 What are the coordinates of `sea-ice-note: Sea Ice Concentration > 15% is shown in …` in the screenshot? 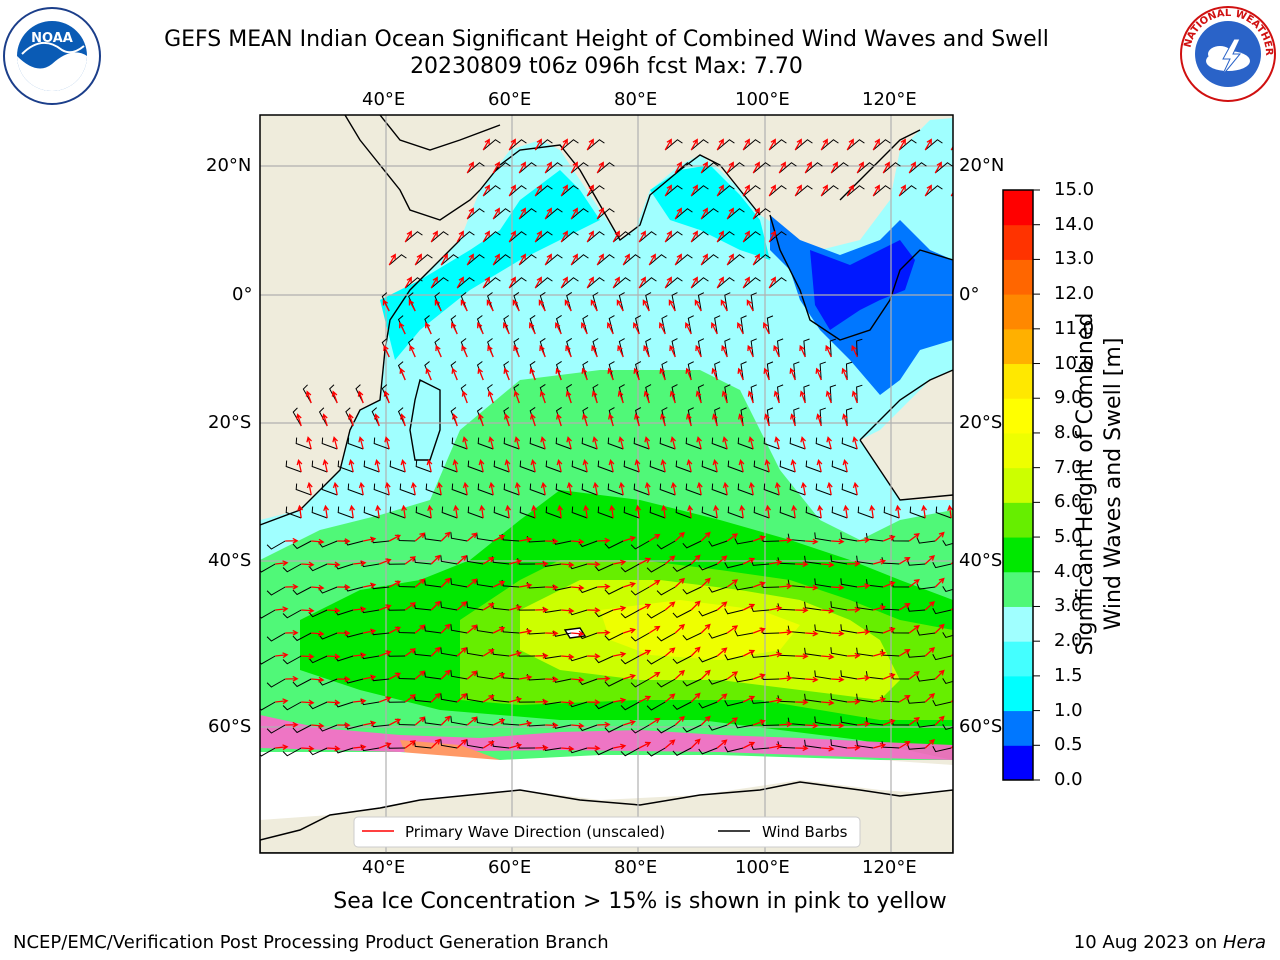 It's located at (640, 901).